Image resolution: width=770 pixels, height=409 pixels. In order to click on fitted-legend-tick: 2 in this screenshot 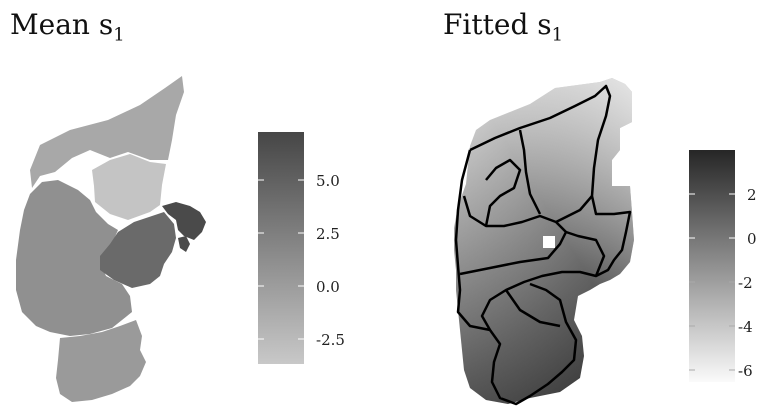, I will do `click(752, 195)`.